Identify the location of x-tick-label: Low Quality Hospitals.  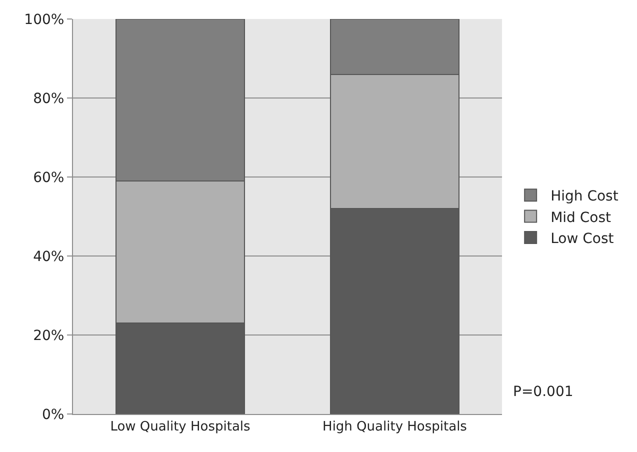
(180, 427).